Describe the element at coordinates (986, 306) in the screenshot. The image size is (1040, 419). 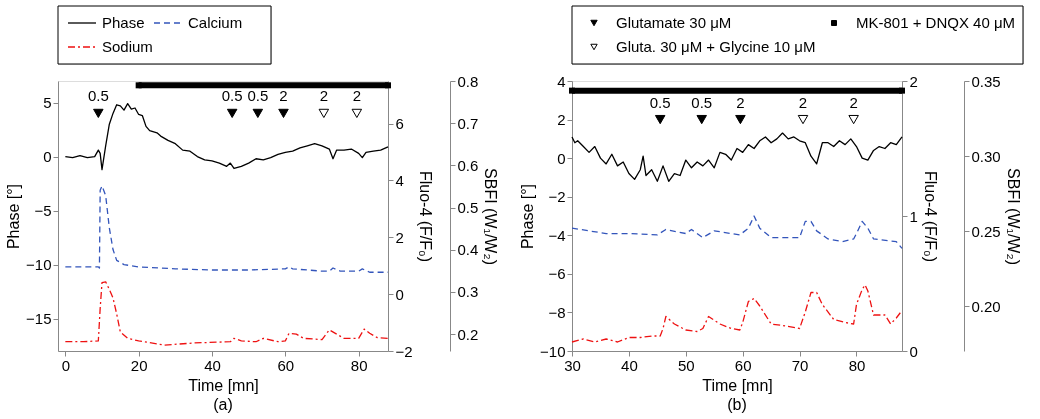
I see `y3-tick-label: 0.20` at that location.